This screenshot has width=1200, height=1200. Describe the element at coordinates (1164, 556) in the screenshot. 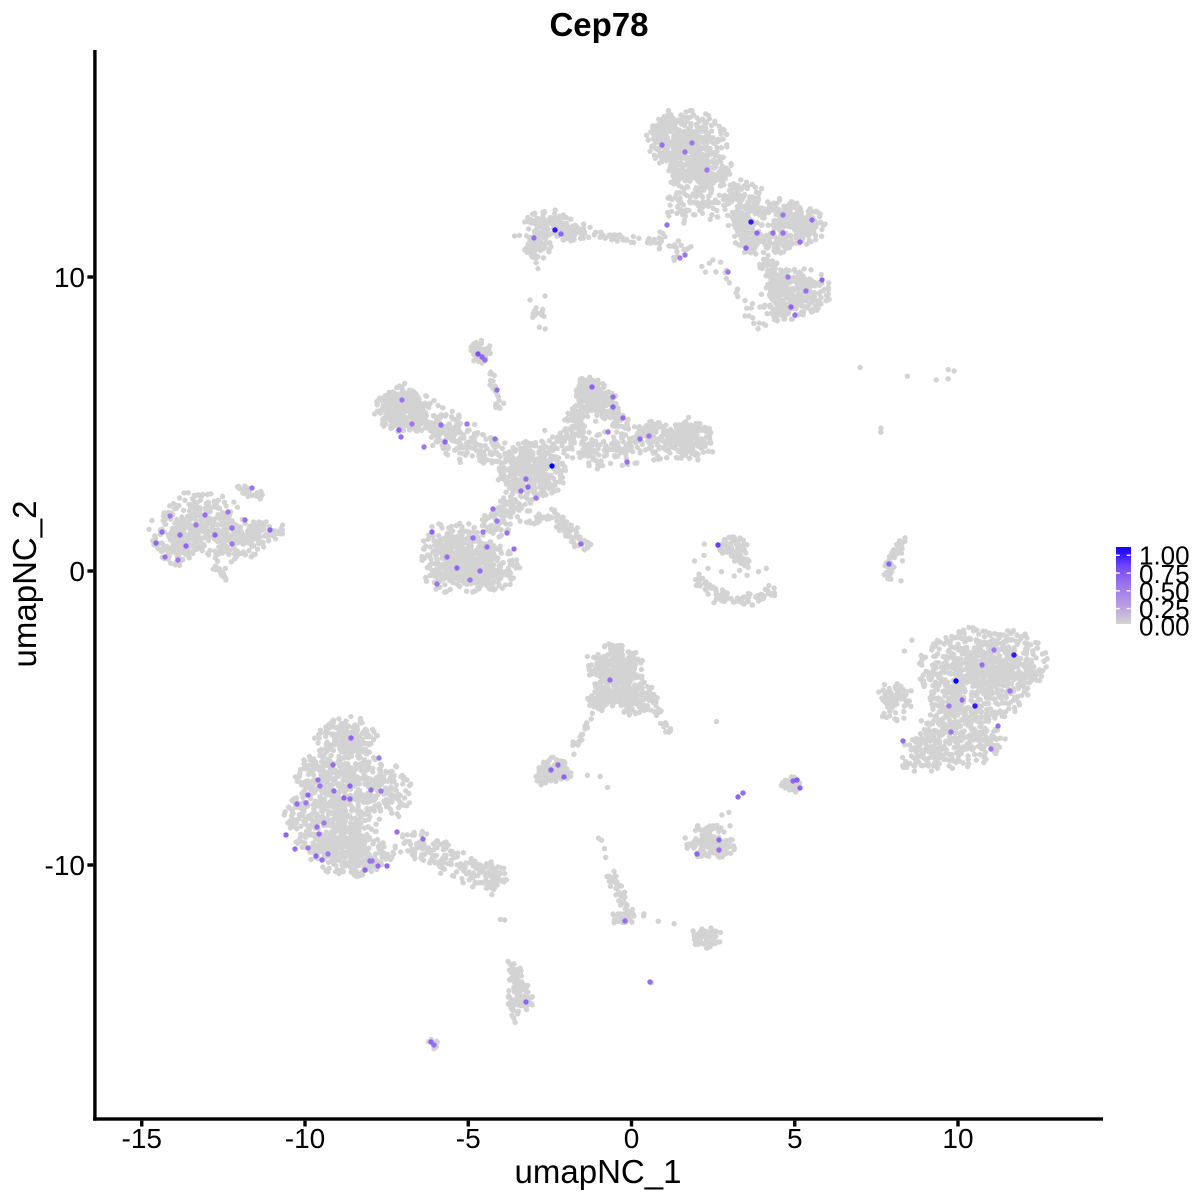

I see `svg-text: 1.00` at that location.